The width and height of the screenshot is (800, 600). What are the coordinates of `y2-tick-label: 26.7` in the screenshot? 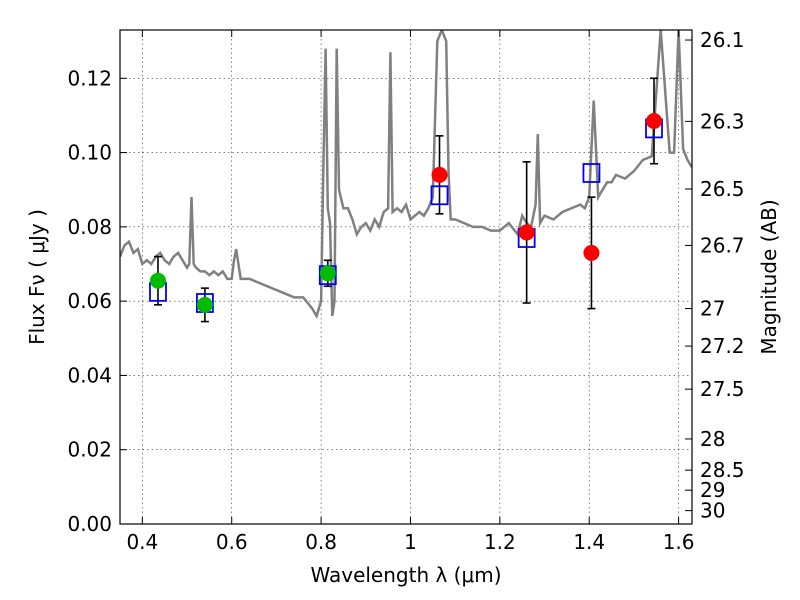 It's located at (722, 245).